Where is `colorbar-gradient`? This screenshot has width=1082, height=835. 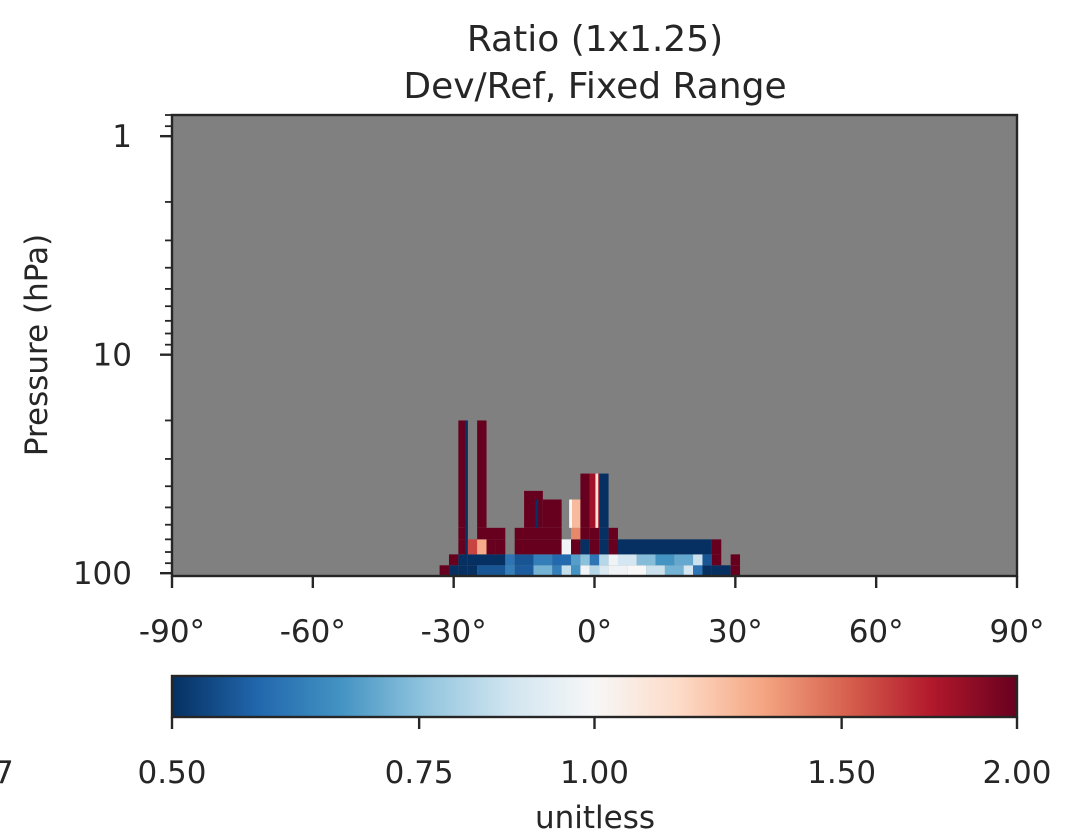 colorbar-gradient is located at coordinates (594, 696).